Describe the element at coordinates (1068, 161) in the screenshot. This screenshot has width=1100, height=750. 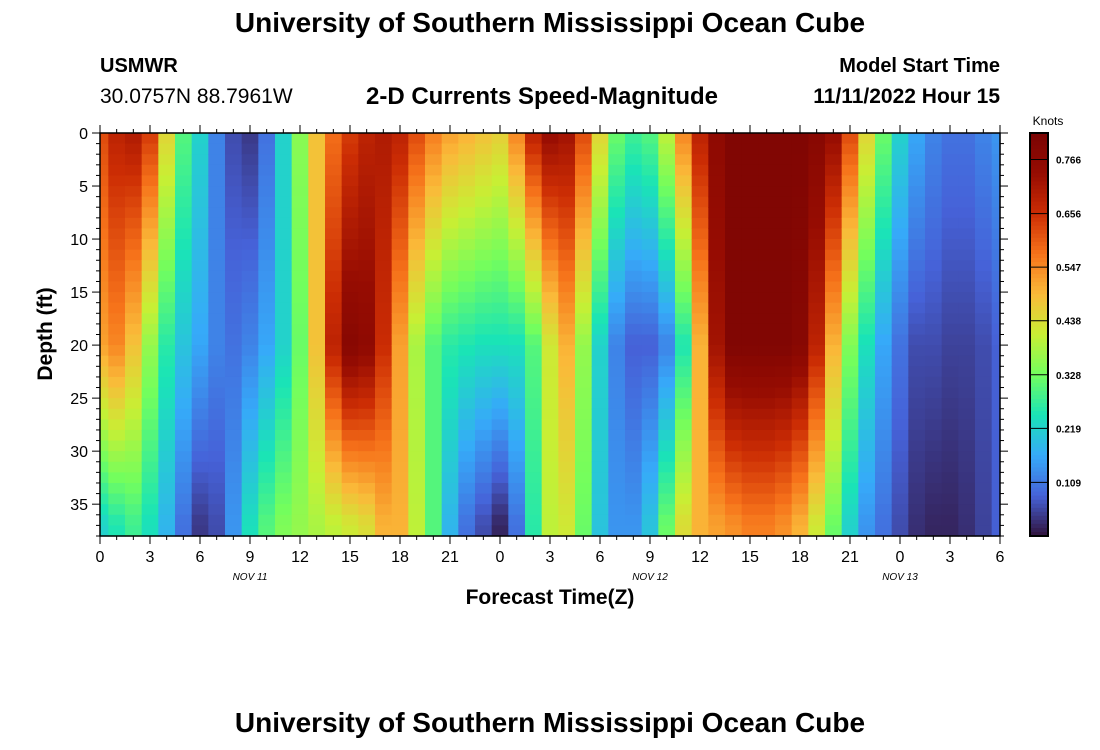
I see `colorbar-tick-label: 0.766` at that location.